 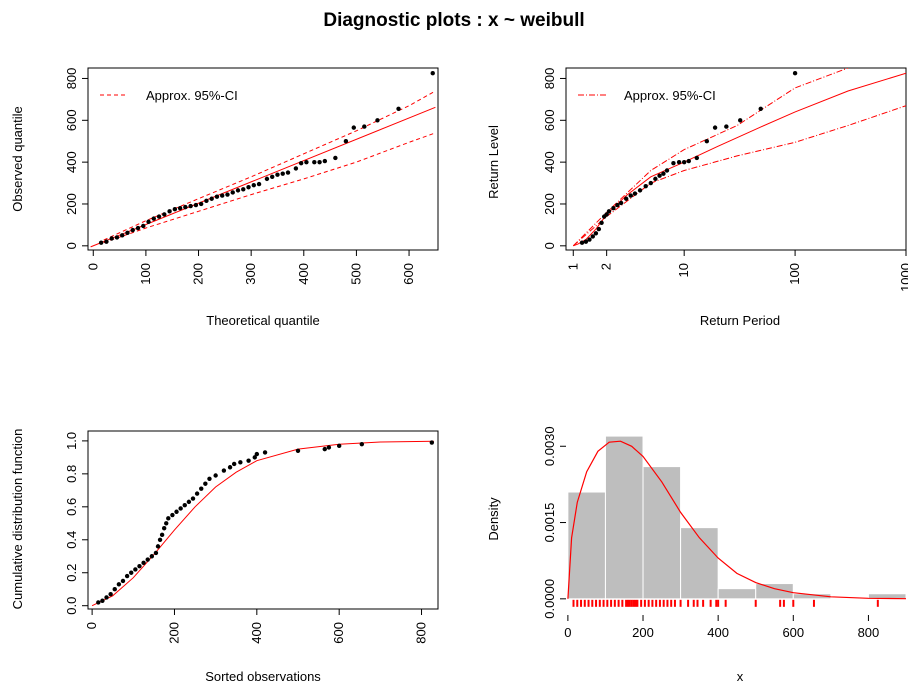 What do you see at coordinates (572, 266) in the screenshot?
I see `x-tick-label: 1` at bounding box center [572, 266].